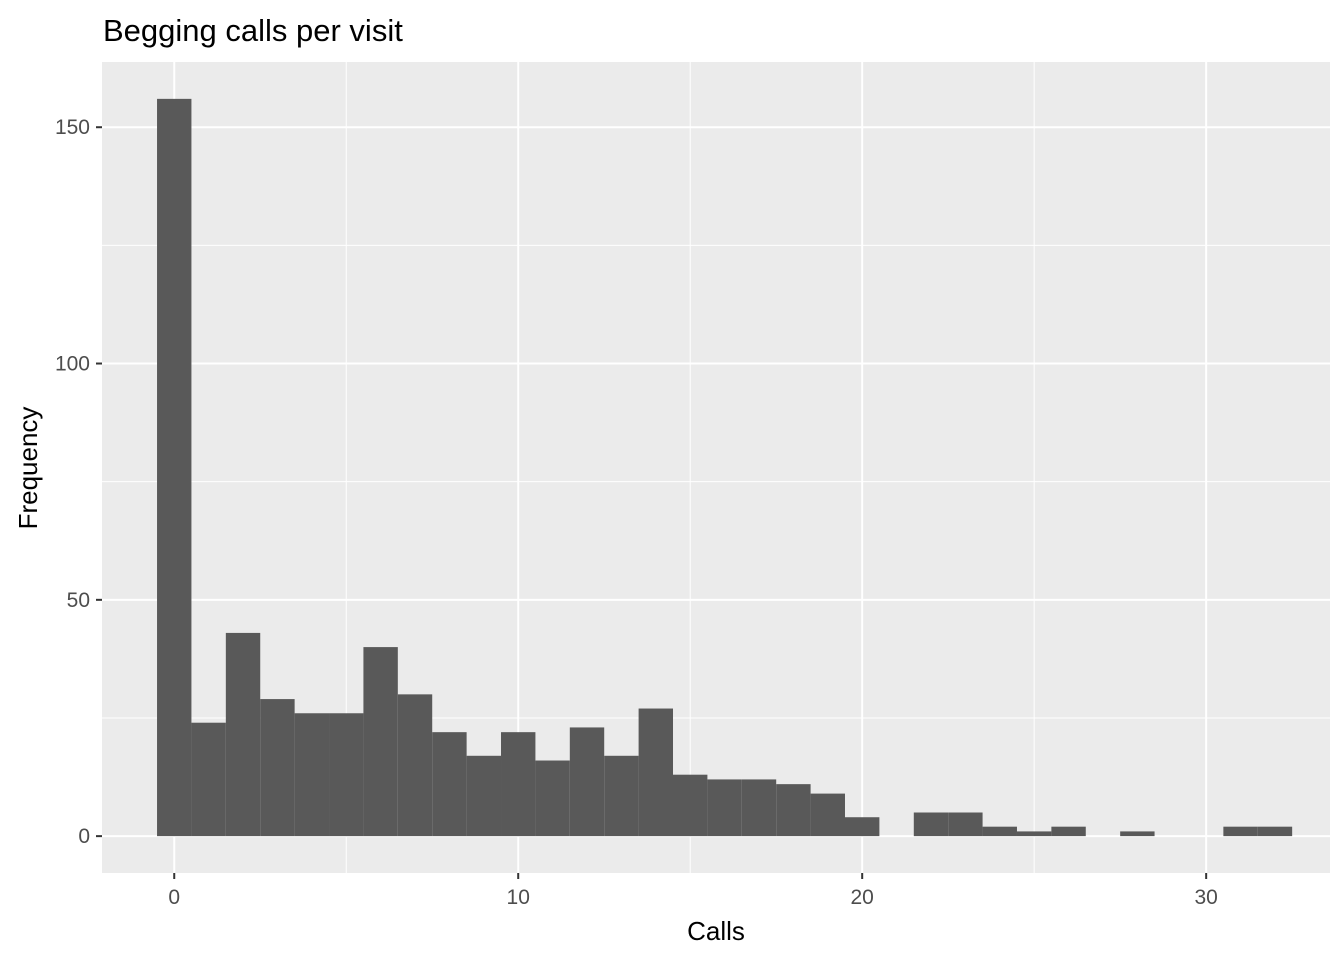  I want to click on y-tick-label: 100, so click(72, 364).